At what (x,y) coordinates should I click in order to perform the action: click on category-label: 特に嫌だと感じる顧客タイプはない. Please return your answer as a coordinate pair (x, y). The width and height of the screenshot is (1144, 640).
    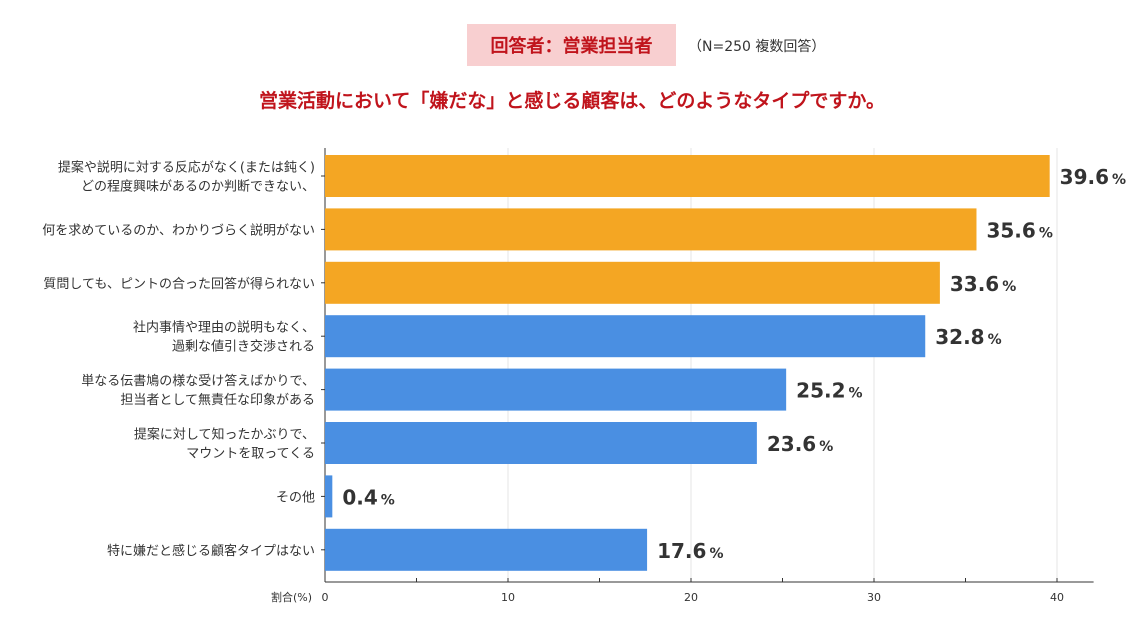
    Looking at the image, I should click on (211, 551).